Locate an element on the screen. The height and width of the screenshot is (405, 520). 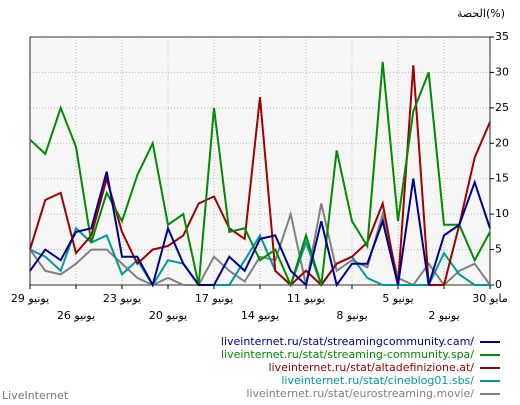
legend-label: liveinternet.ru/stat/cineblog01.sbs/ is located at coordinates (377, 380).